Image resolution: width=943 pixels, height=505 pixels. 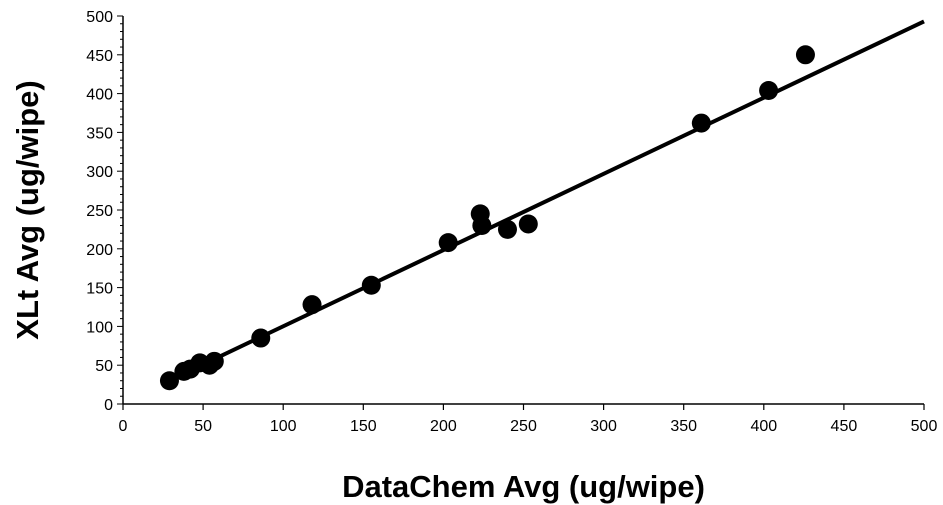 What do you see at coordinates (99, 289) in the screenshot?
I see `y-tick-label: 150` at bounding box center [99, 289].